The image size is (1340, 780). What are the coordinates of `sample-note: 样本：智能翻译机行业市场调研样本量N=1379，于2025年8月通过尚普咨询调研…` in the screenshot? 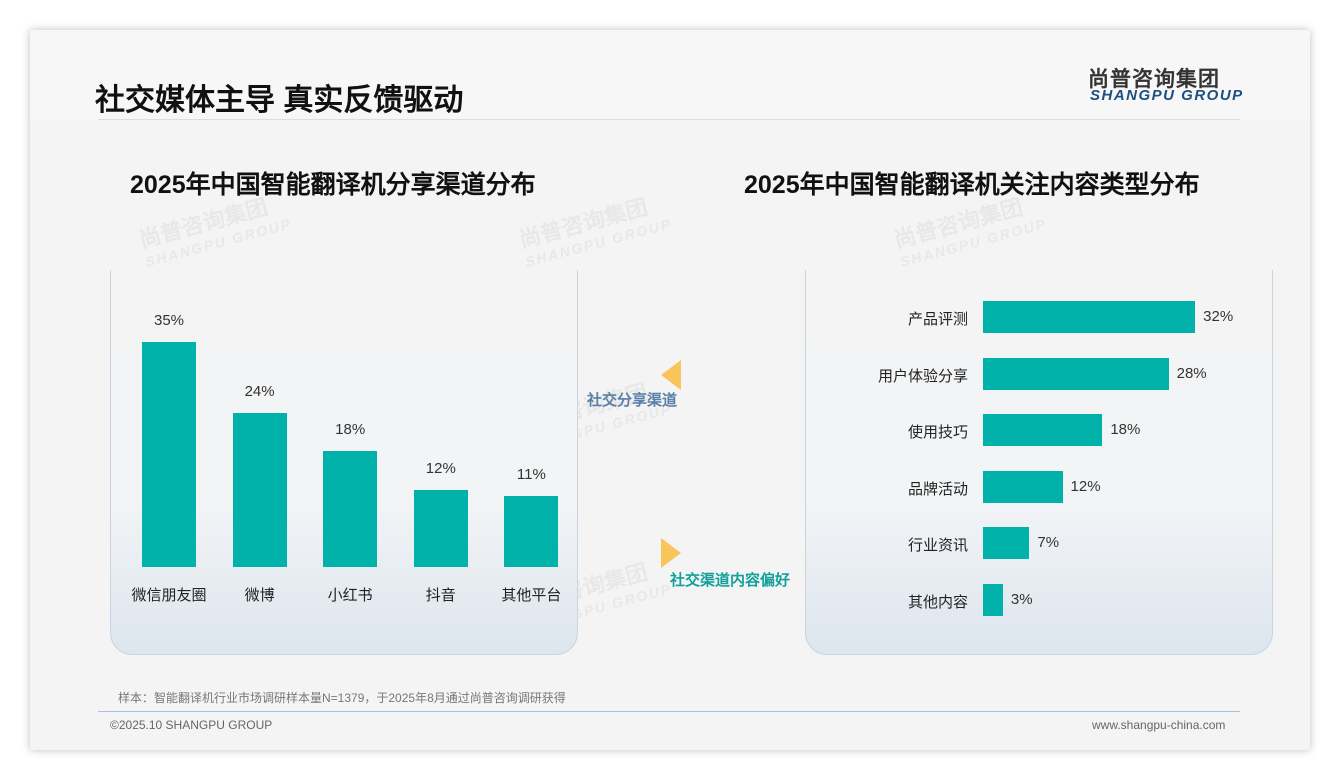 It's located at (342, 698).